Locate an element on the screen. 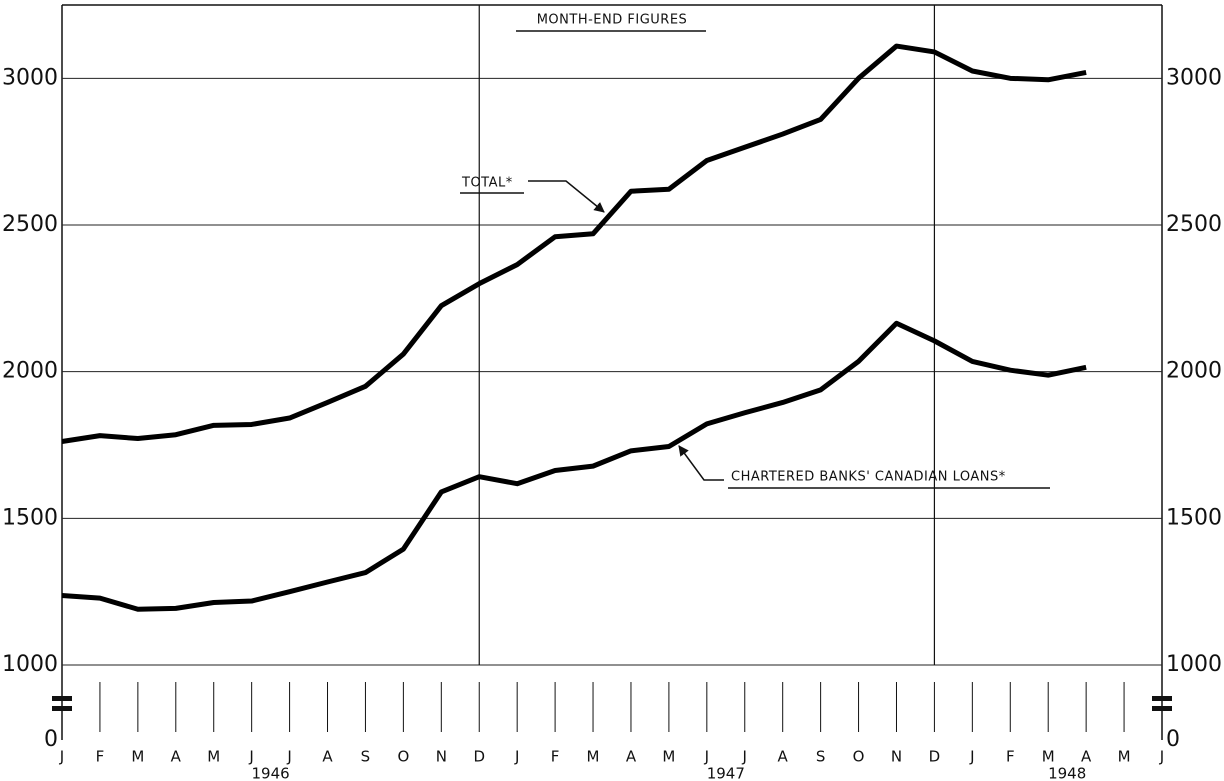  y-tick-label: 2000 is located at coordinates (30, 371).